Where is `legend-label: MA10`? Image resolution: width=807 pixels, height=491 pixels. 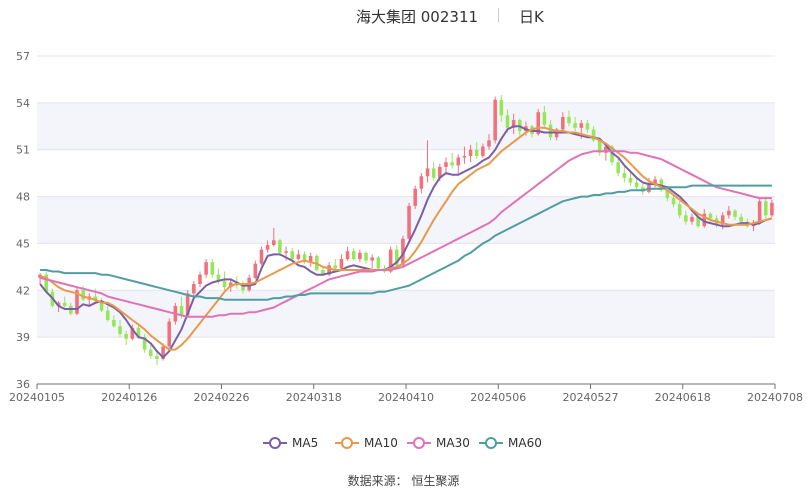 legend-label: MA10 is located at coordinates (381, 443).